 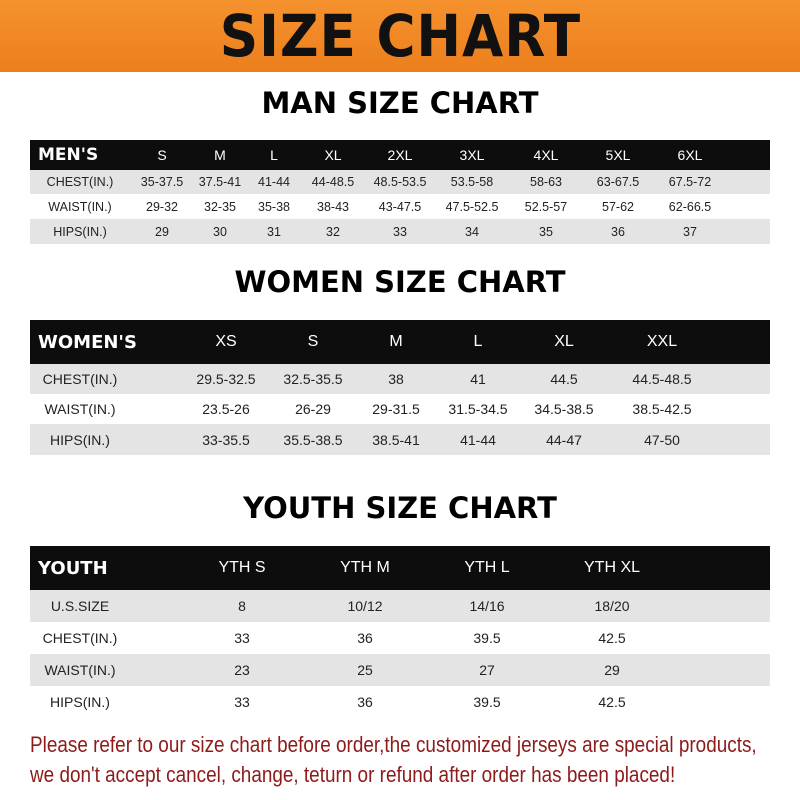 What do you see at coordinates (87, 342) in the screenshot?
I see `table-title-cell: WOMEN'S` at bounding box center [87, 342].